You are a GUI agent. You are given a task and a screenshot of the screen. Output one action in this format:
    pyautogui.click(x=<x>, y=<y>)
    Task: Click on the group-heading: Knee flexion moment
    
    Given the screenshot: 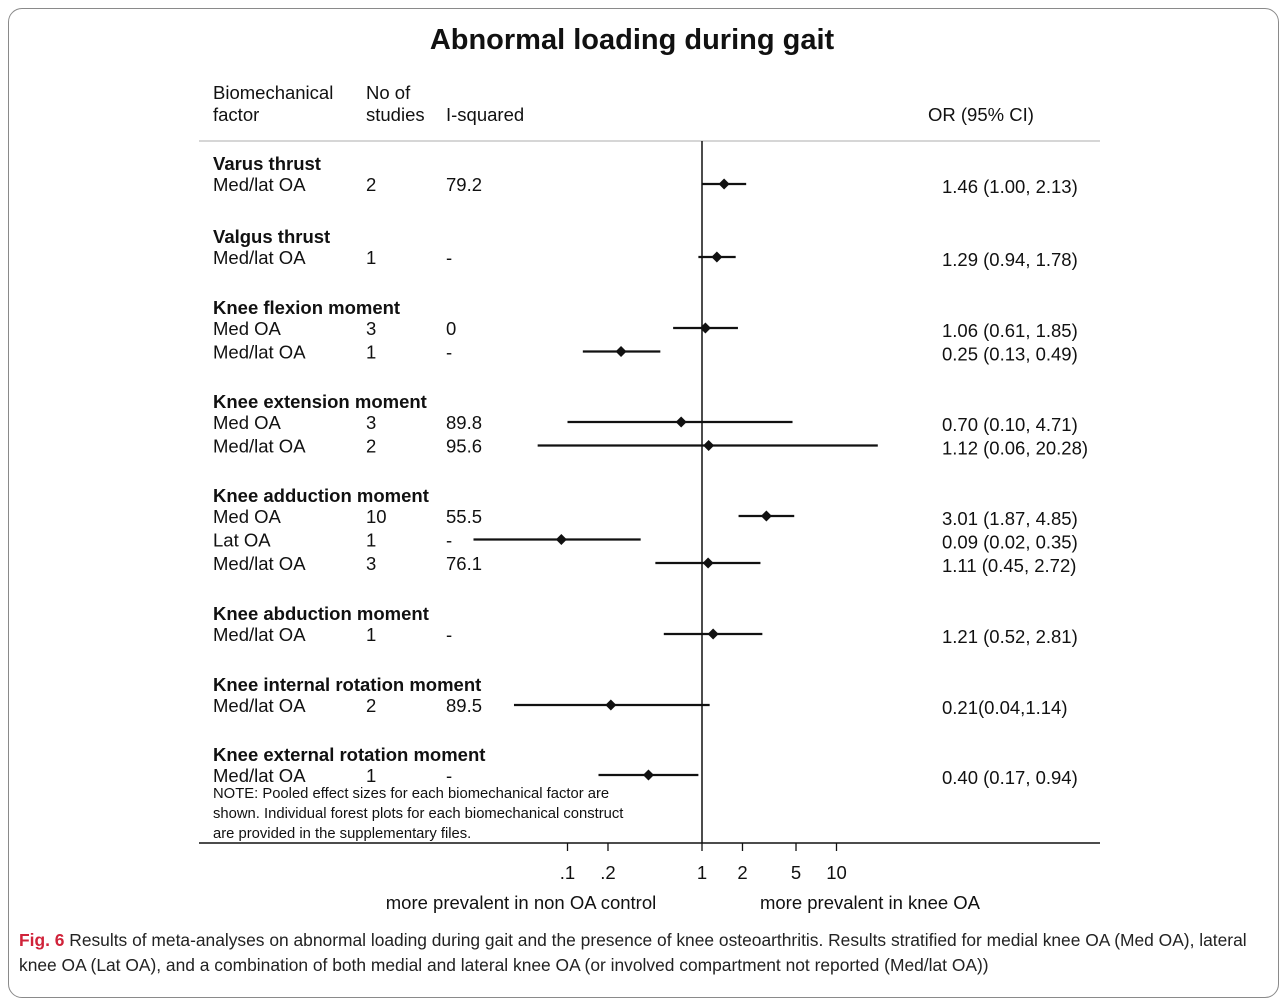 What is the action you would take?
    pyautogui.click(x=306, y=307)
    